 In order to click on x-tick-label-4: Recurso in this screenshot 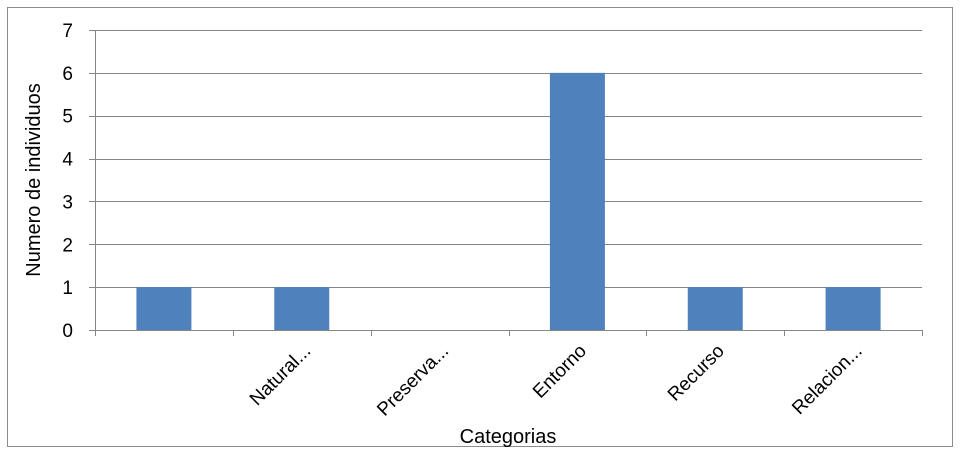, I will do `click(696, 373)`.